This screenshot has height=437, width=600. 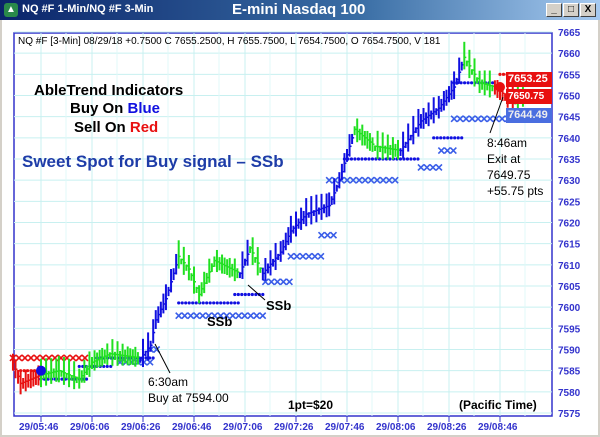 What do you see at coordinates (569, 372) in the screenshot?
I see `y-tick-label: 7585` at bounding box center [569, 372].